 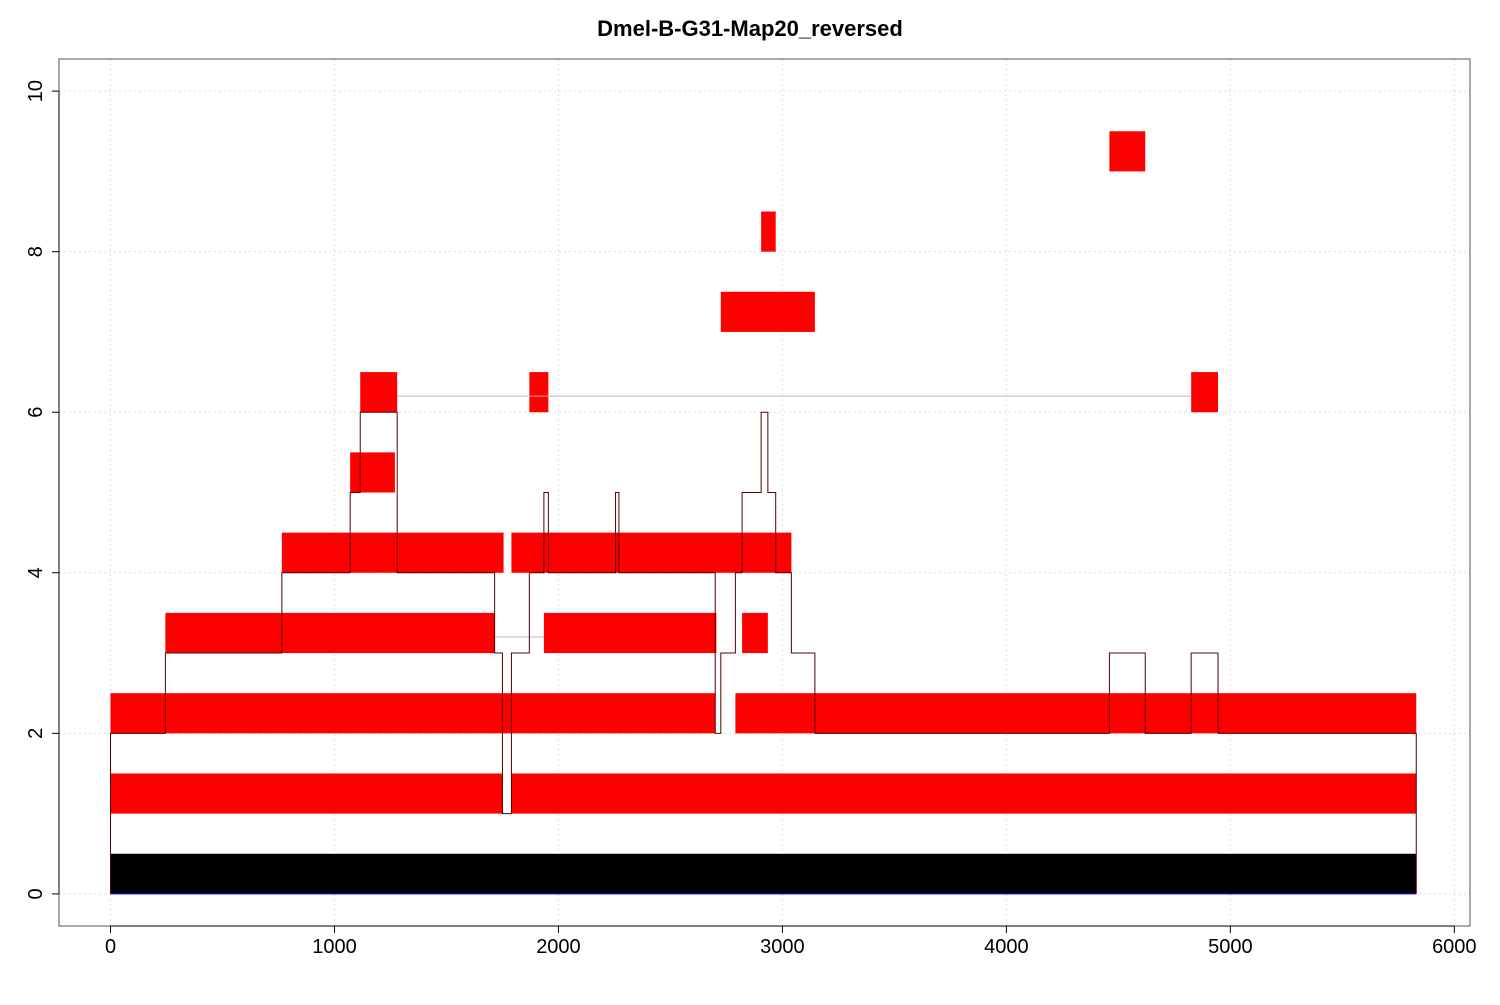 I want to click on connector-lines, so click(x=794, y=516).